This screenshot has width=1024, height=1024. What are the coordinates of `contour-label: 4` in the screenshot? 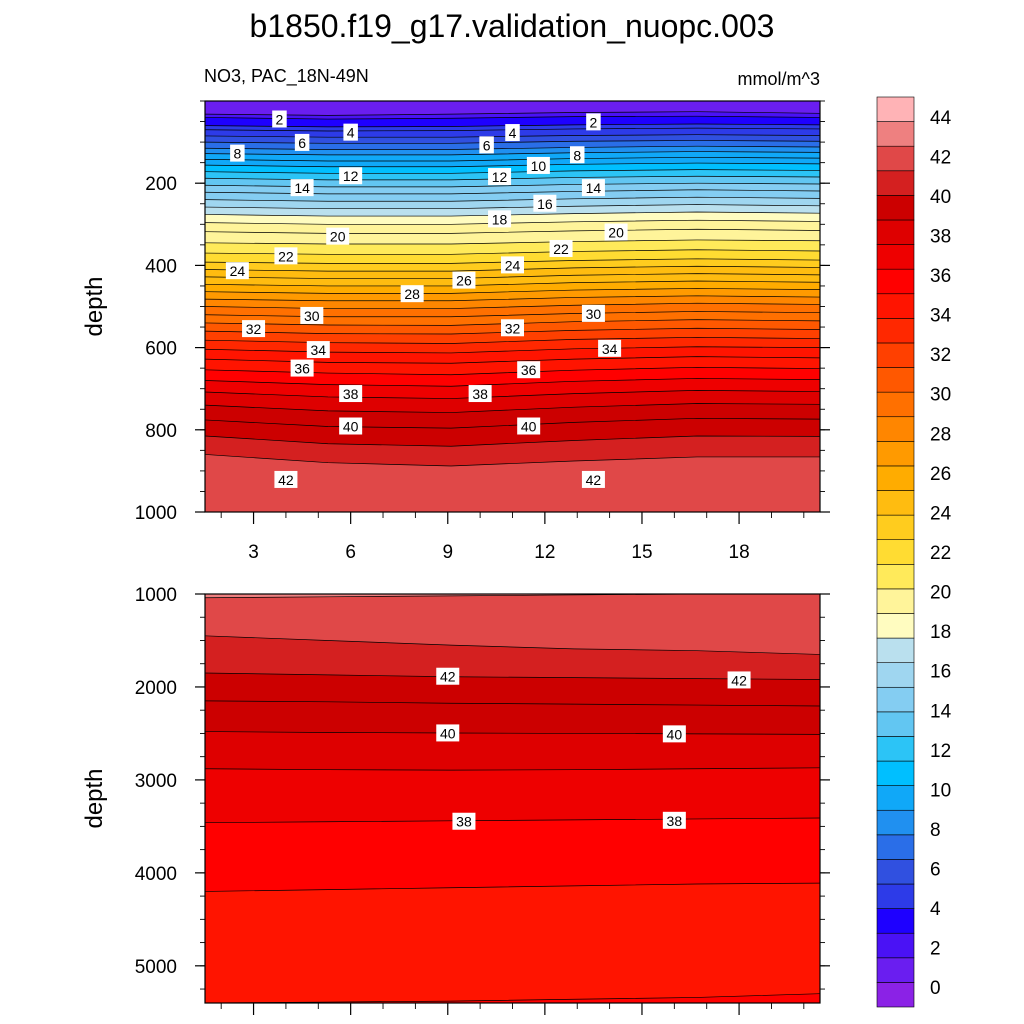 It's located at (351, 133).